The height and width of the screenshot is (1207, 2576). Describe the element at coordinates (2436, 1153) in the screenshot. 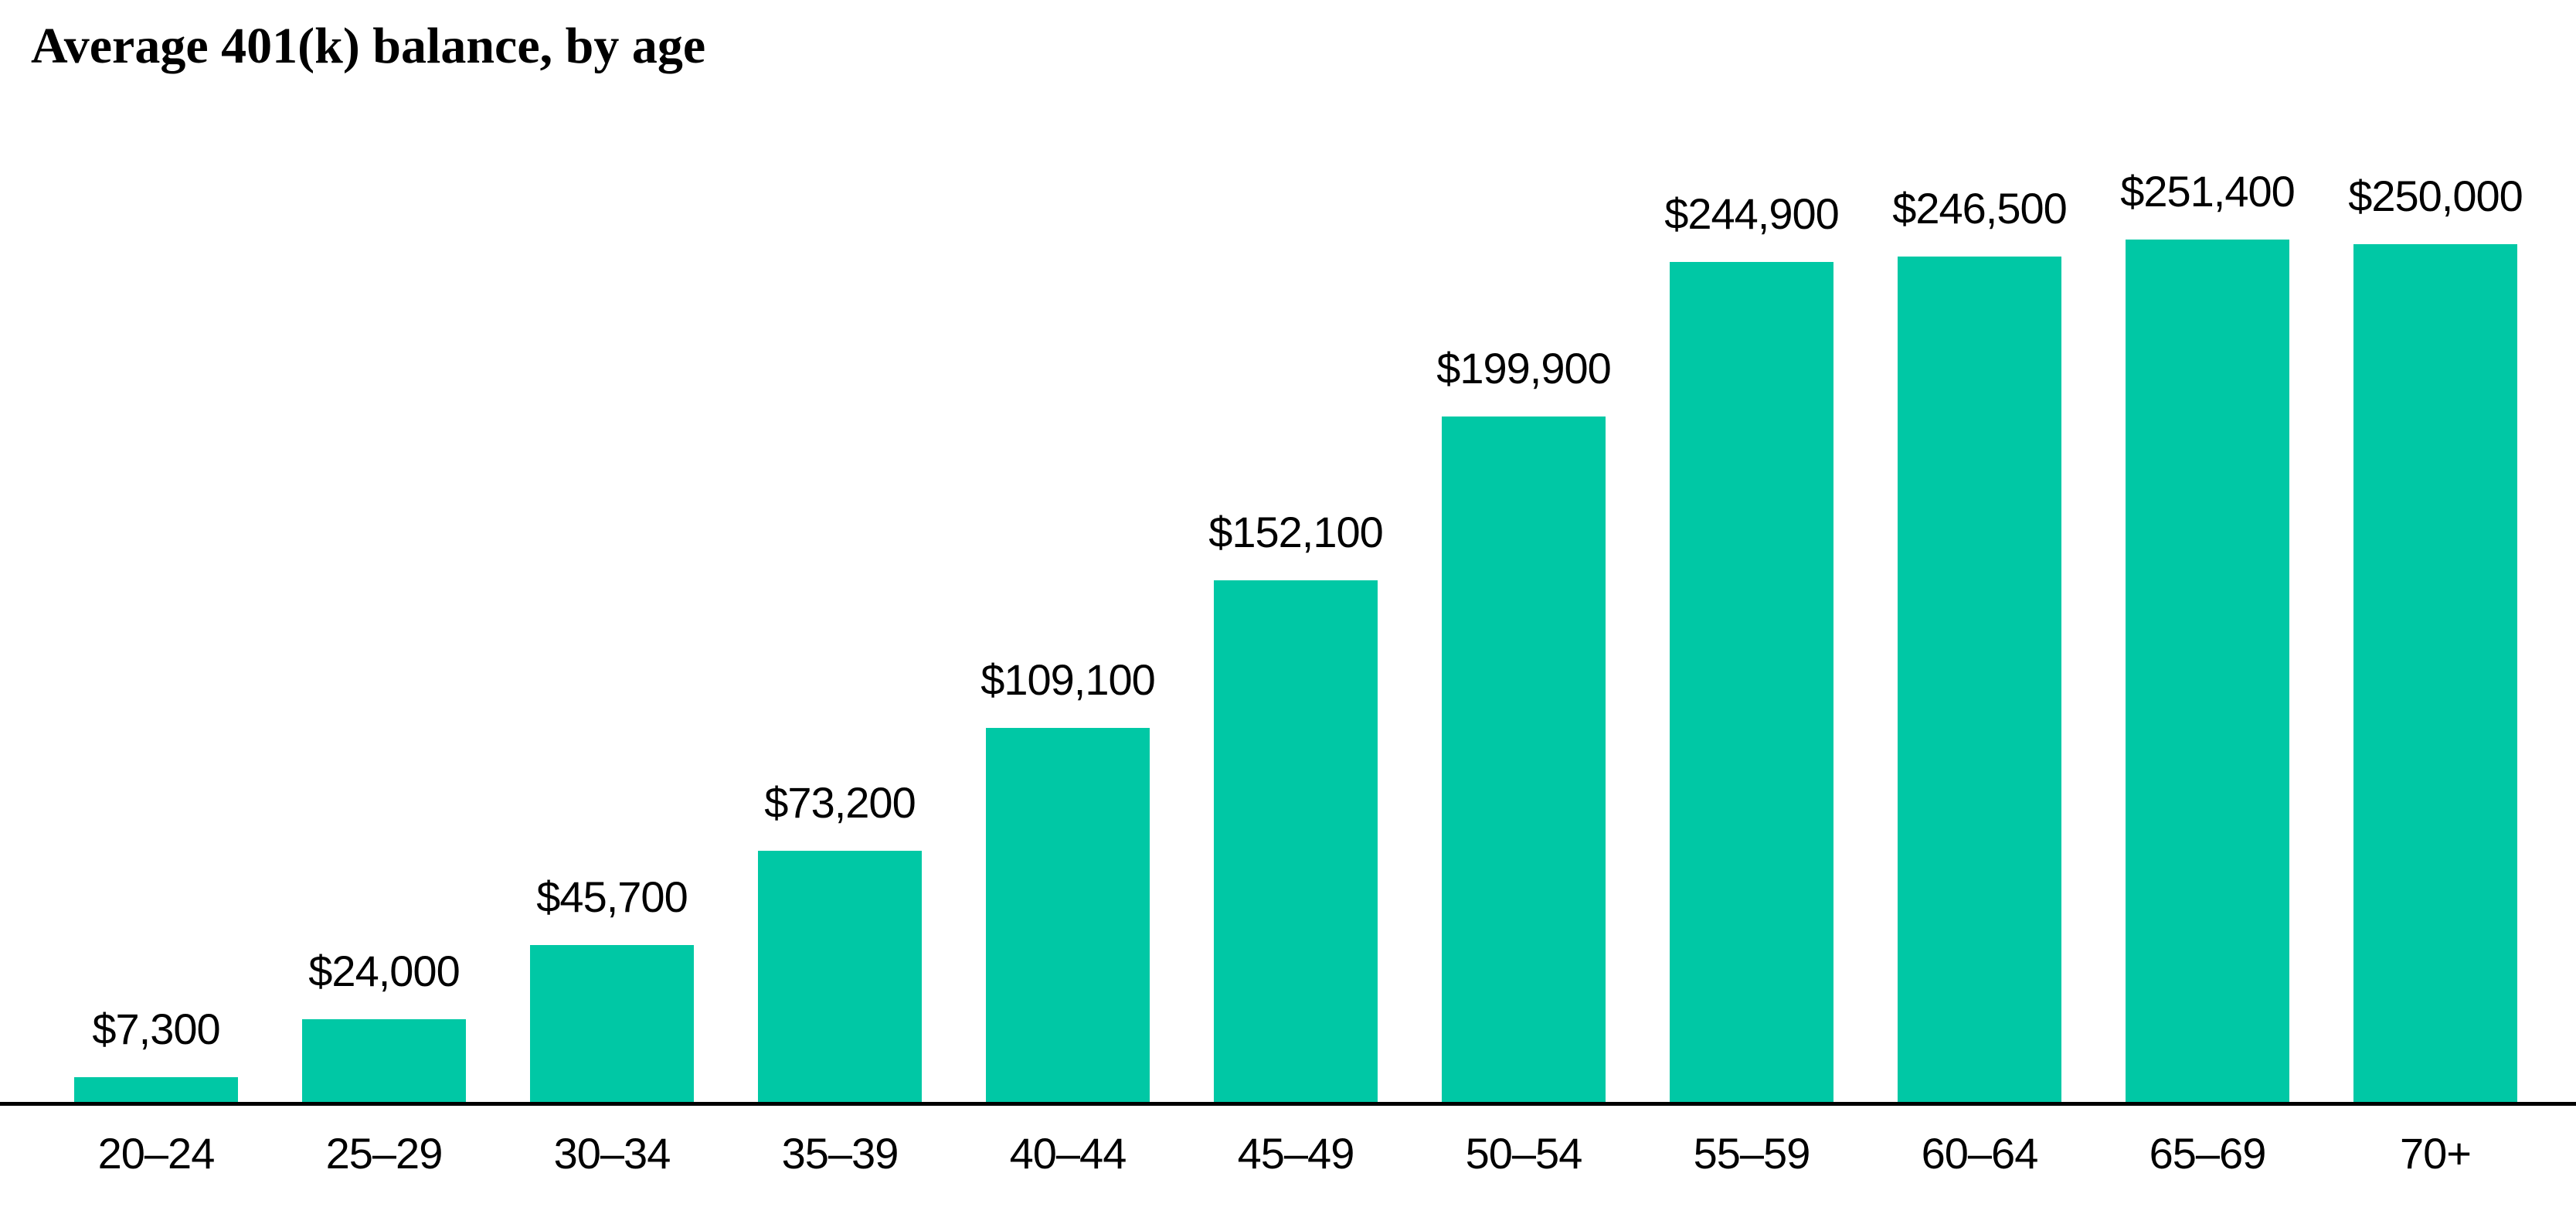

I see `category-label: 70+` at that location.